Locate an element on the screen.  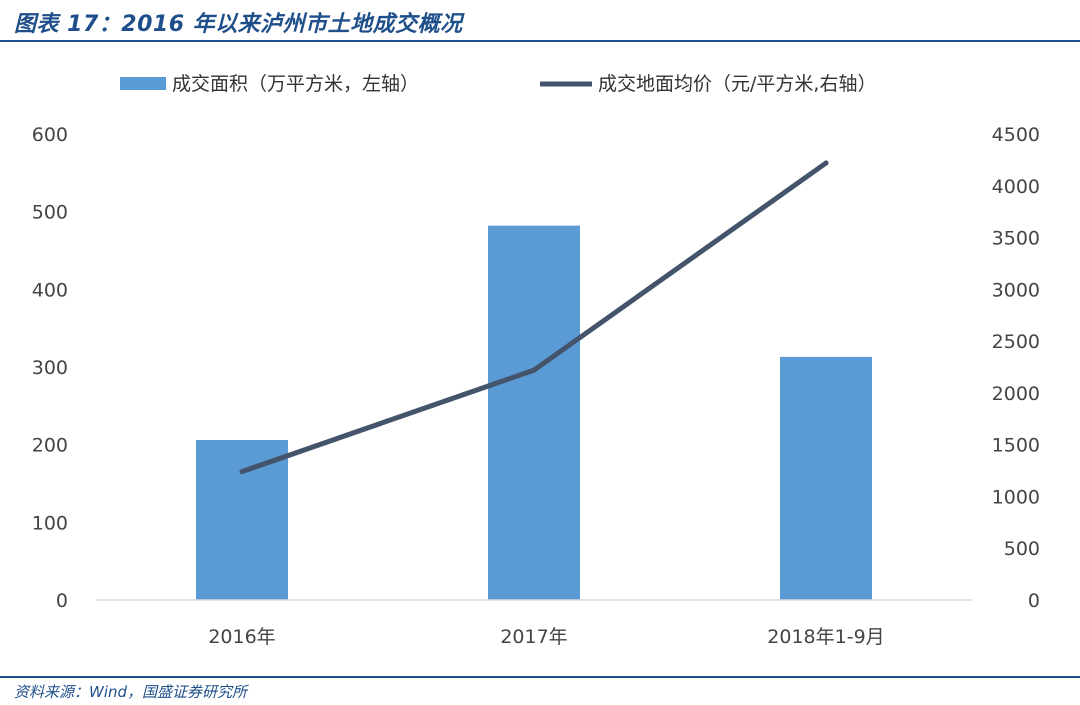
y-right-tick-label: 3000 is located at coordinates (1016, 290).